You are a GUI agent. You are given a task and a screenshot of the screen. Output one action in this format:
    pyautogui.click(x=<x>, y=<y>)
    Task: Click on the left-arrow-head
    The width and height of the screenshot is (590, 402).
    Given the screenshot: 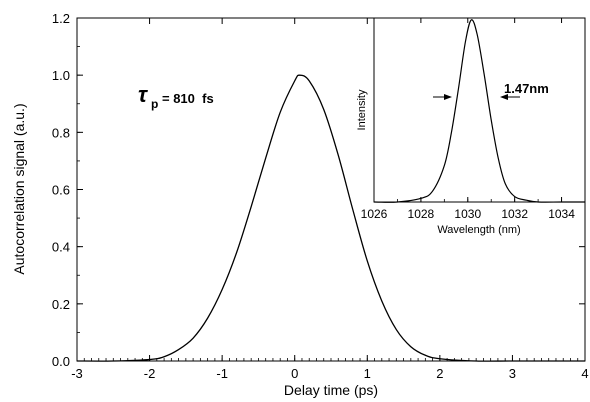 What is the action you would take?
    pyautogui.click(x=448, y=97)
    